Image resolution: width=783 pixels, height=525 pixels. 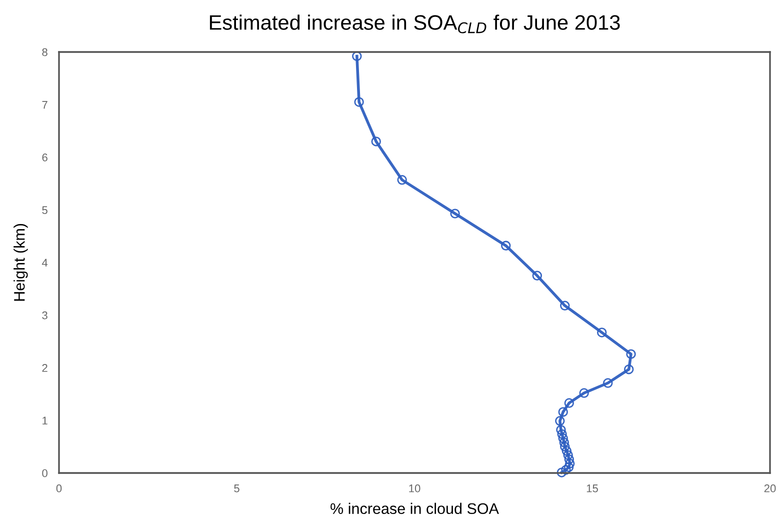 What do you see at coordinates (45, 105) in the screenshot?
I see `y-tick-label: 7` at bounding box center [45, 105].